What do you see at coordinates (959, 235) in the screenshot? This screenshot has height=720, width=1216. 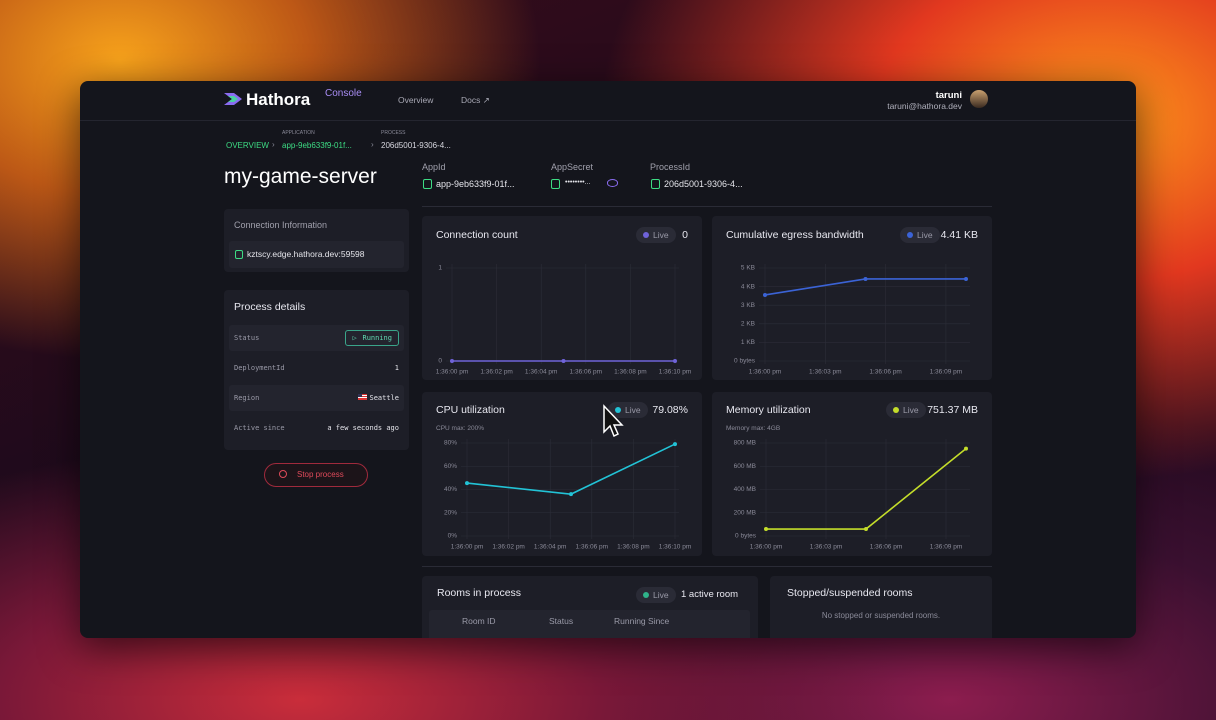 I see `current-value: 4.41 KB` at bounding box center [959, 235].